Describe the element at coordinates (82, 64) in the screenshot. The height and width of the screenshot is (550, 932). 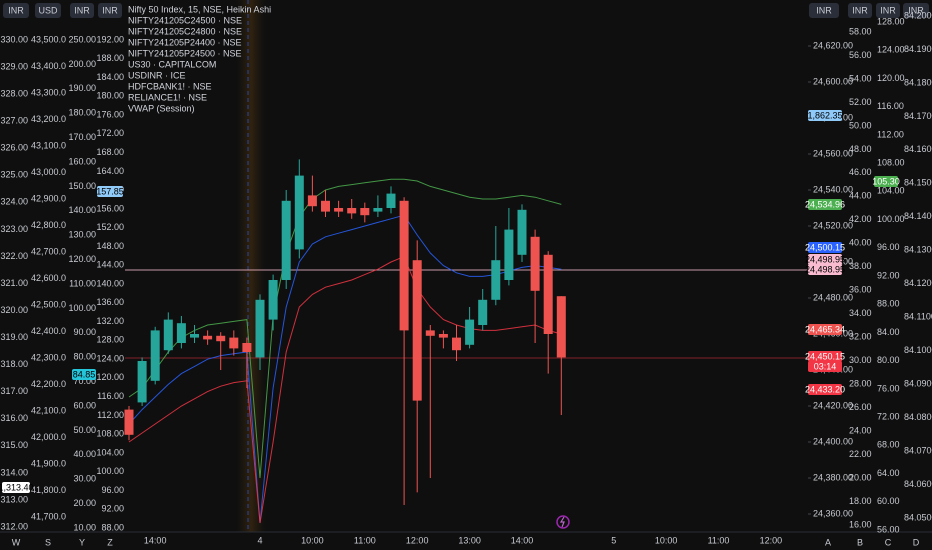
I see `scale-label: 200.00` at that location.